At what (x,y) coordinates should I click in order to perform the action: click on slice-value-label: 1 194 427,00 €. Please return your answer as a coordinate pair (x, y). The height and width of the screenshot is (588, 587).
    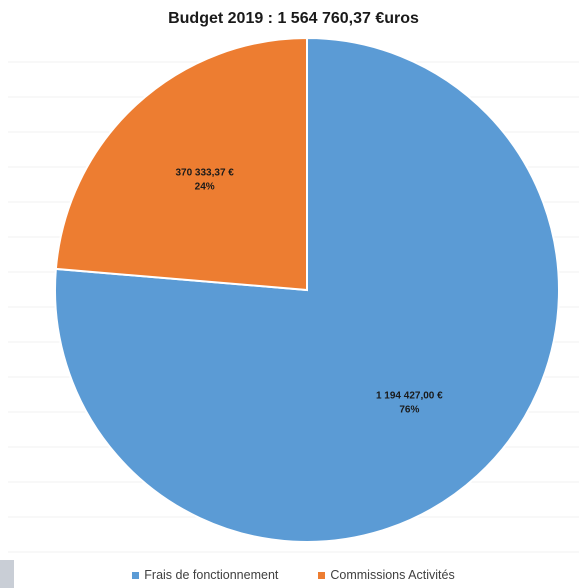
    Looking at the image, I should click on (409, 395).